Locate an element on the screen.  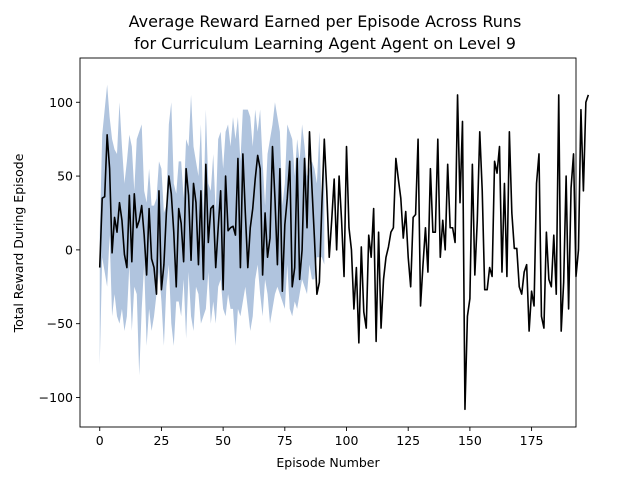
x-tick-label: 100 is located at coordinates (347, 440).